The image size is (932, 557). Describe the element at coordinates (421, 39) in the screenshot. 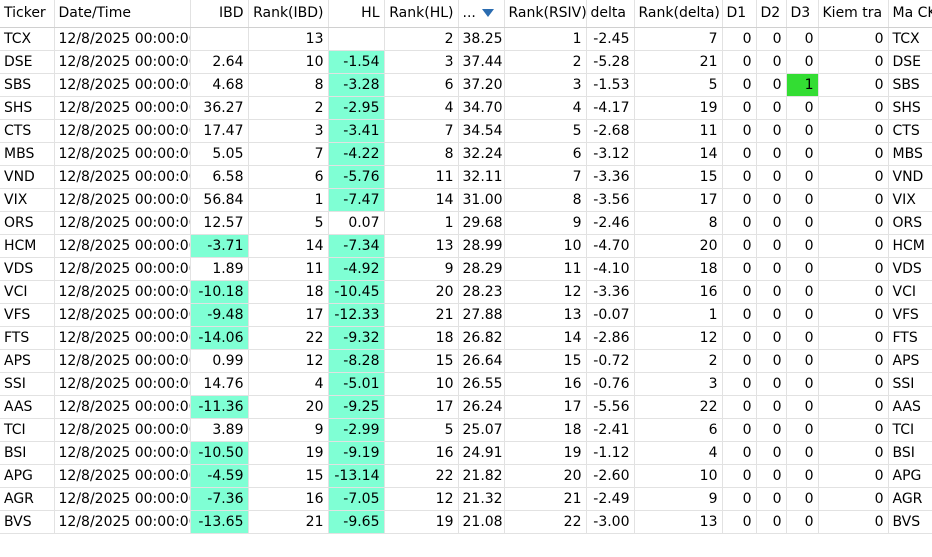

I see `cell-rank-hl: 2` at that location.